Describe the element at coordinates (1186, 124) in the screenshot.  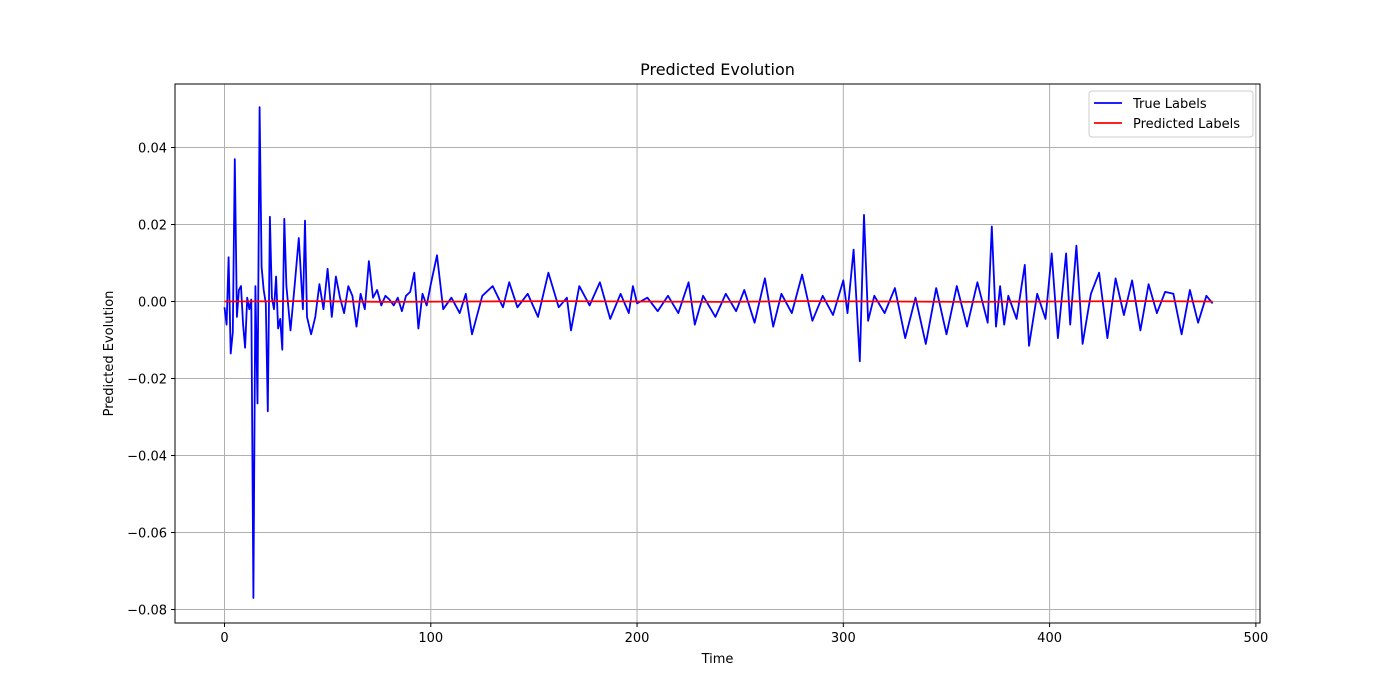
I see `legend-label: Predicted Labels` at that location.